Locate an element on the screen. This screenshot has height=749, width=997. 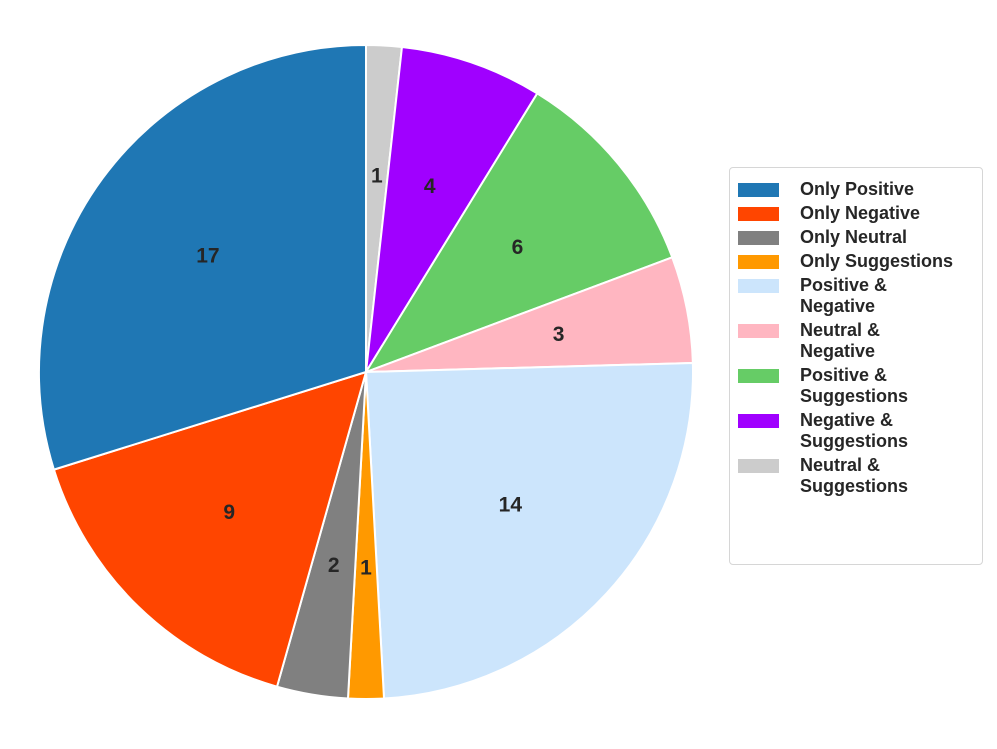
legend-label: Positive & Negative is located at coordinates (844, 295).